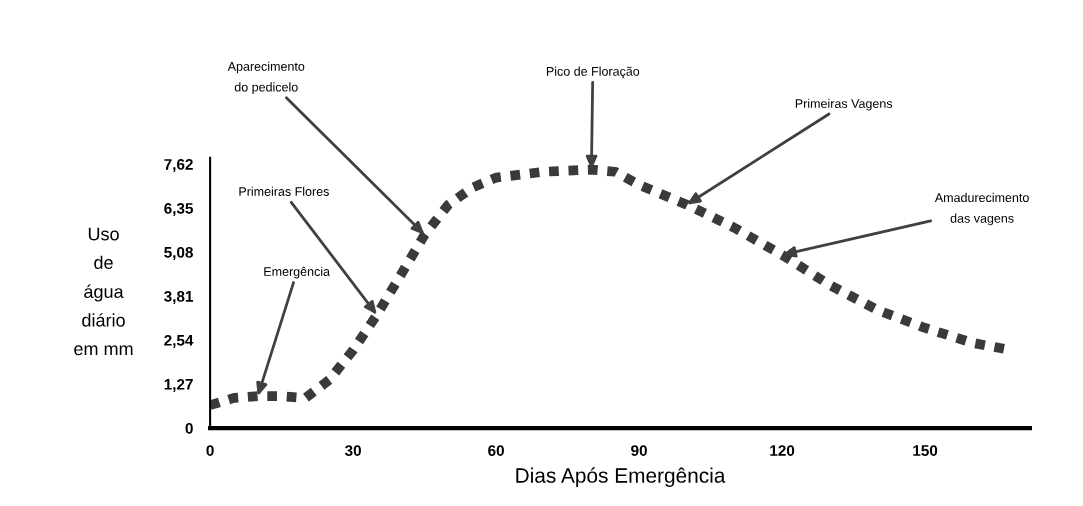  What do you see at coordinates (496, 450) in the screenshot?
I see `x-tick-label: 60` at bounding box center [496, 450].